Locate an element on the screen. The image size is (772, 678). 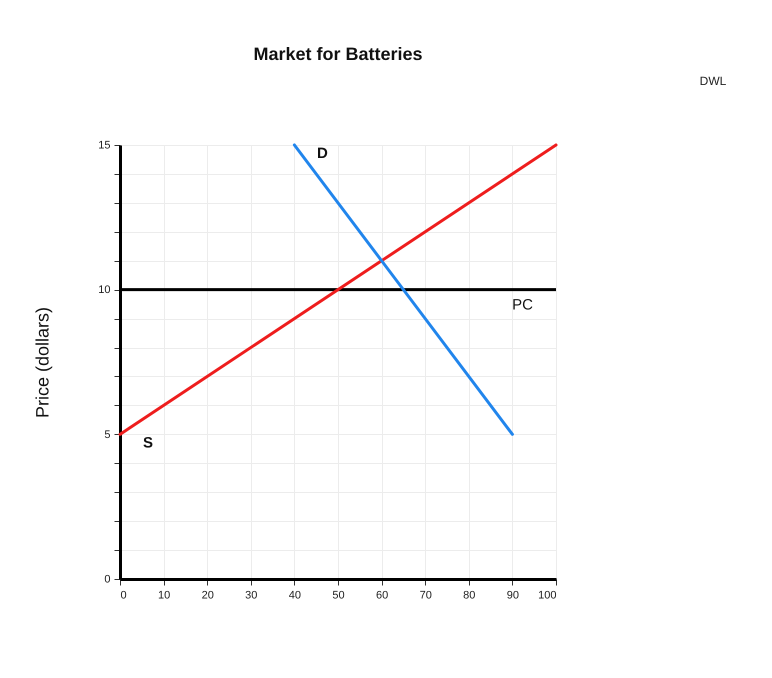
y-tick-label: 10 is located at coordinates (104, 290).